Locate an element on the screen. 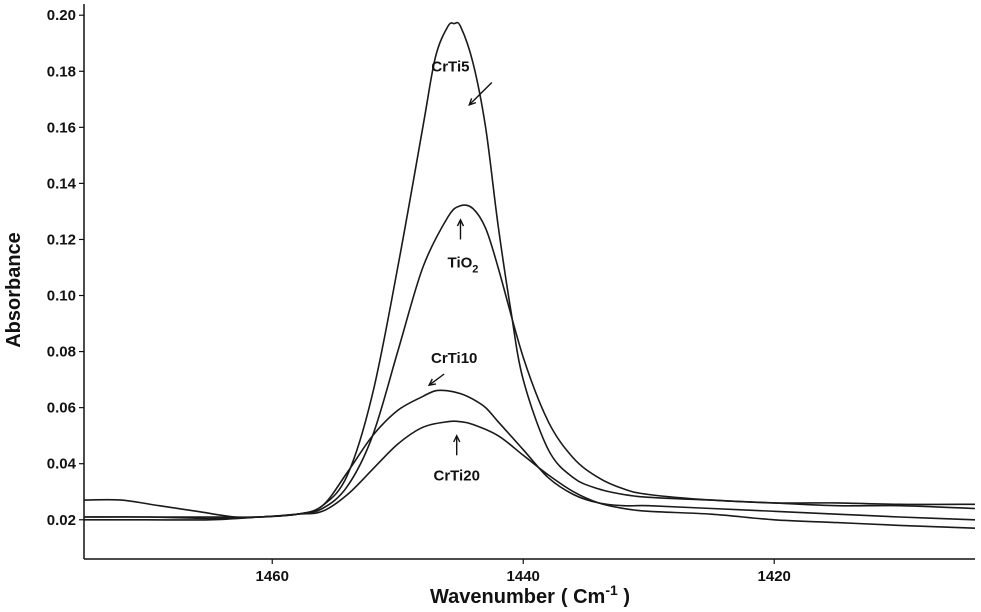 The image size is (981, 612). y-tick-label: 0.16 is located at coordinates (61, 127).